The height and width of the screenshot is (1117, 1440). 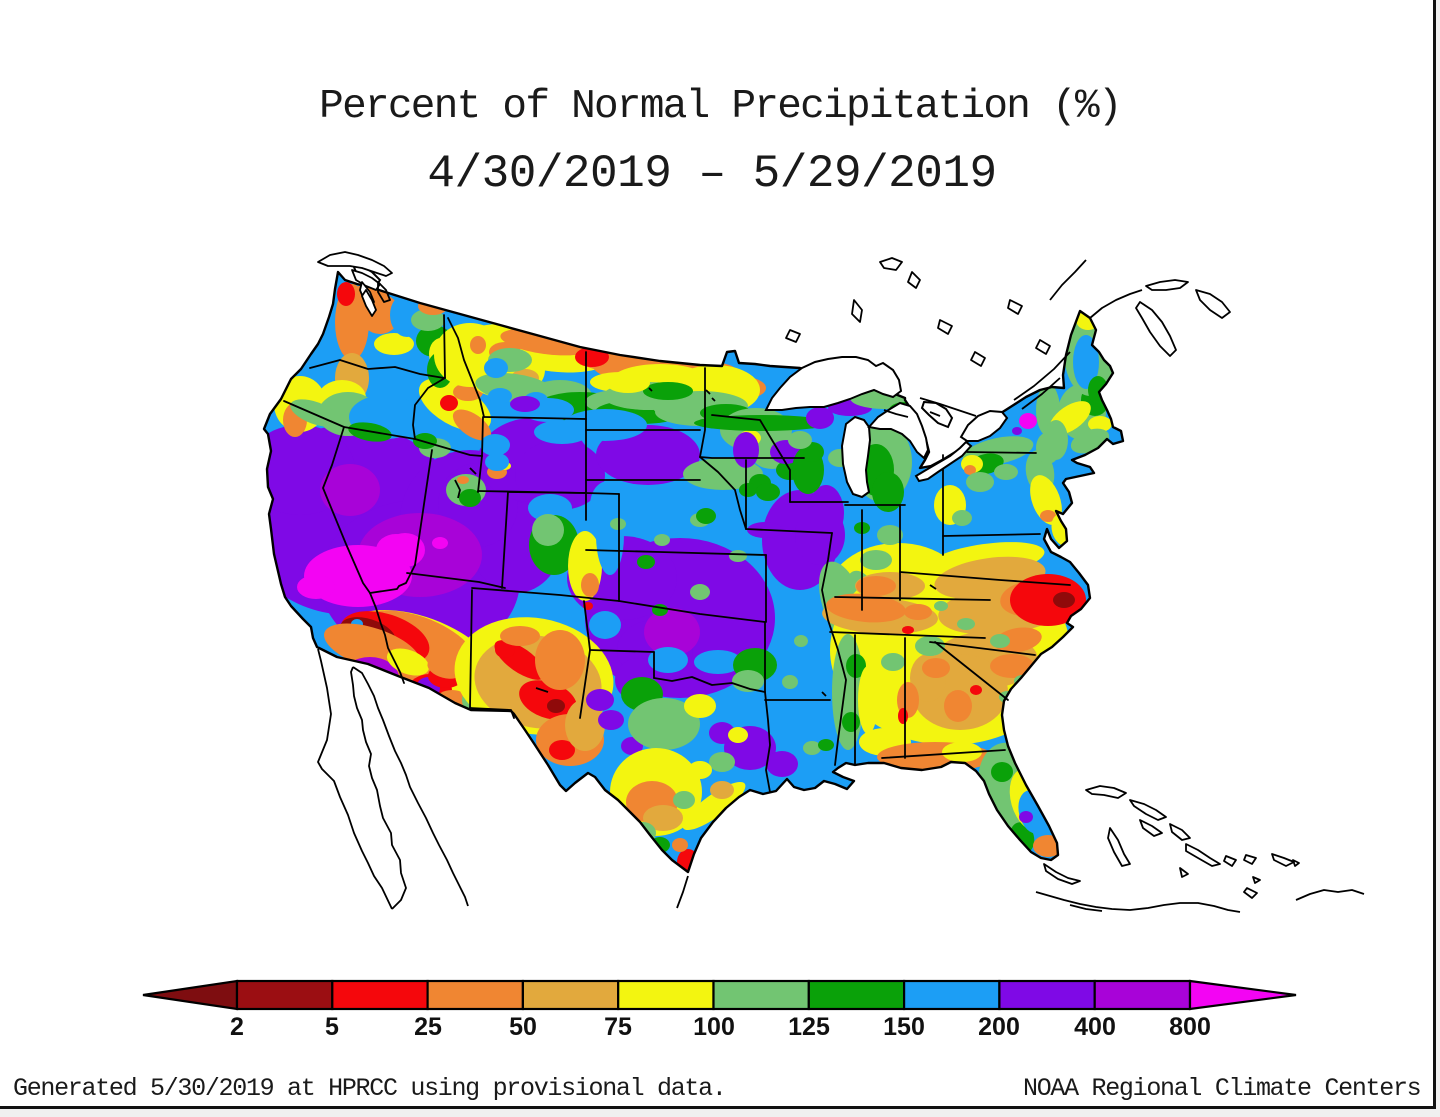 What do you see at coordinates (237, 1027) in the screenshot?
I see `svg-text: 2` at bounding box center [237, 1027].